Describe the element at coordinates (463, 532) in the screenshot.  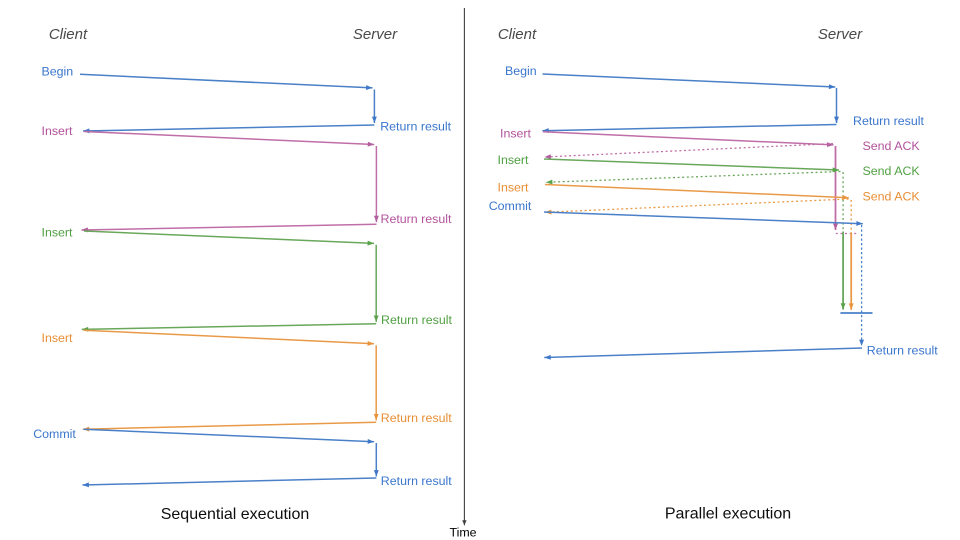
I see `svg-text: Time` at that location.